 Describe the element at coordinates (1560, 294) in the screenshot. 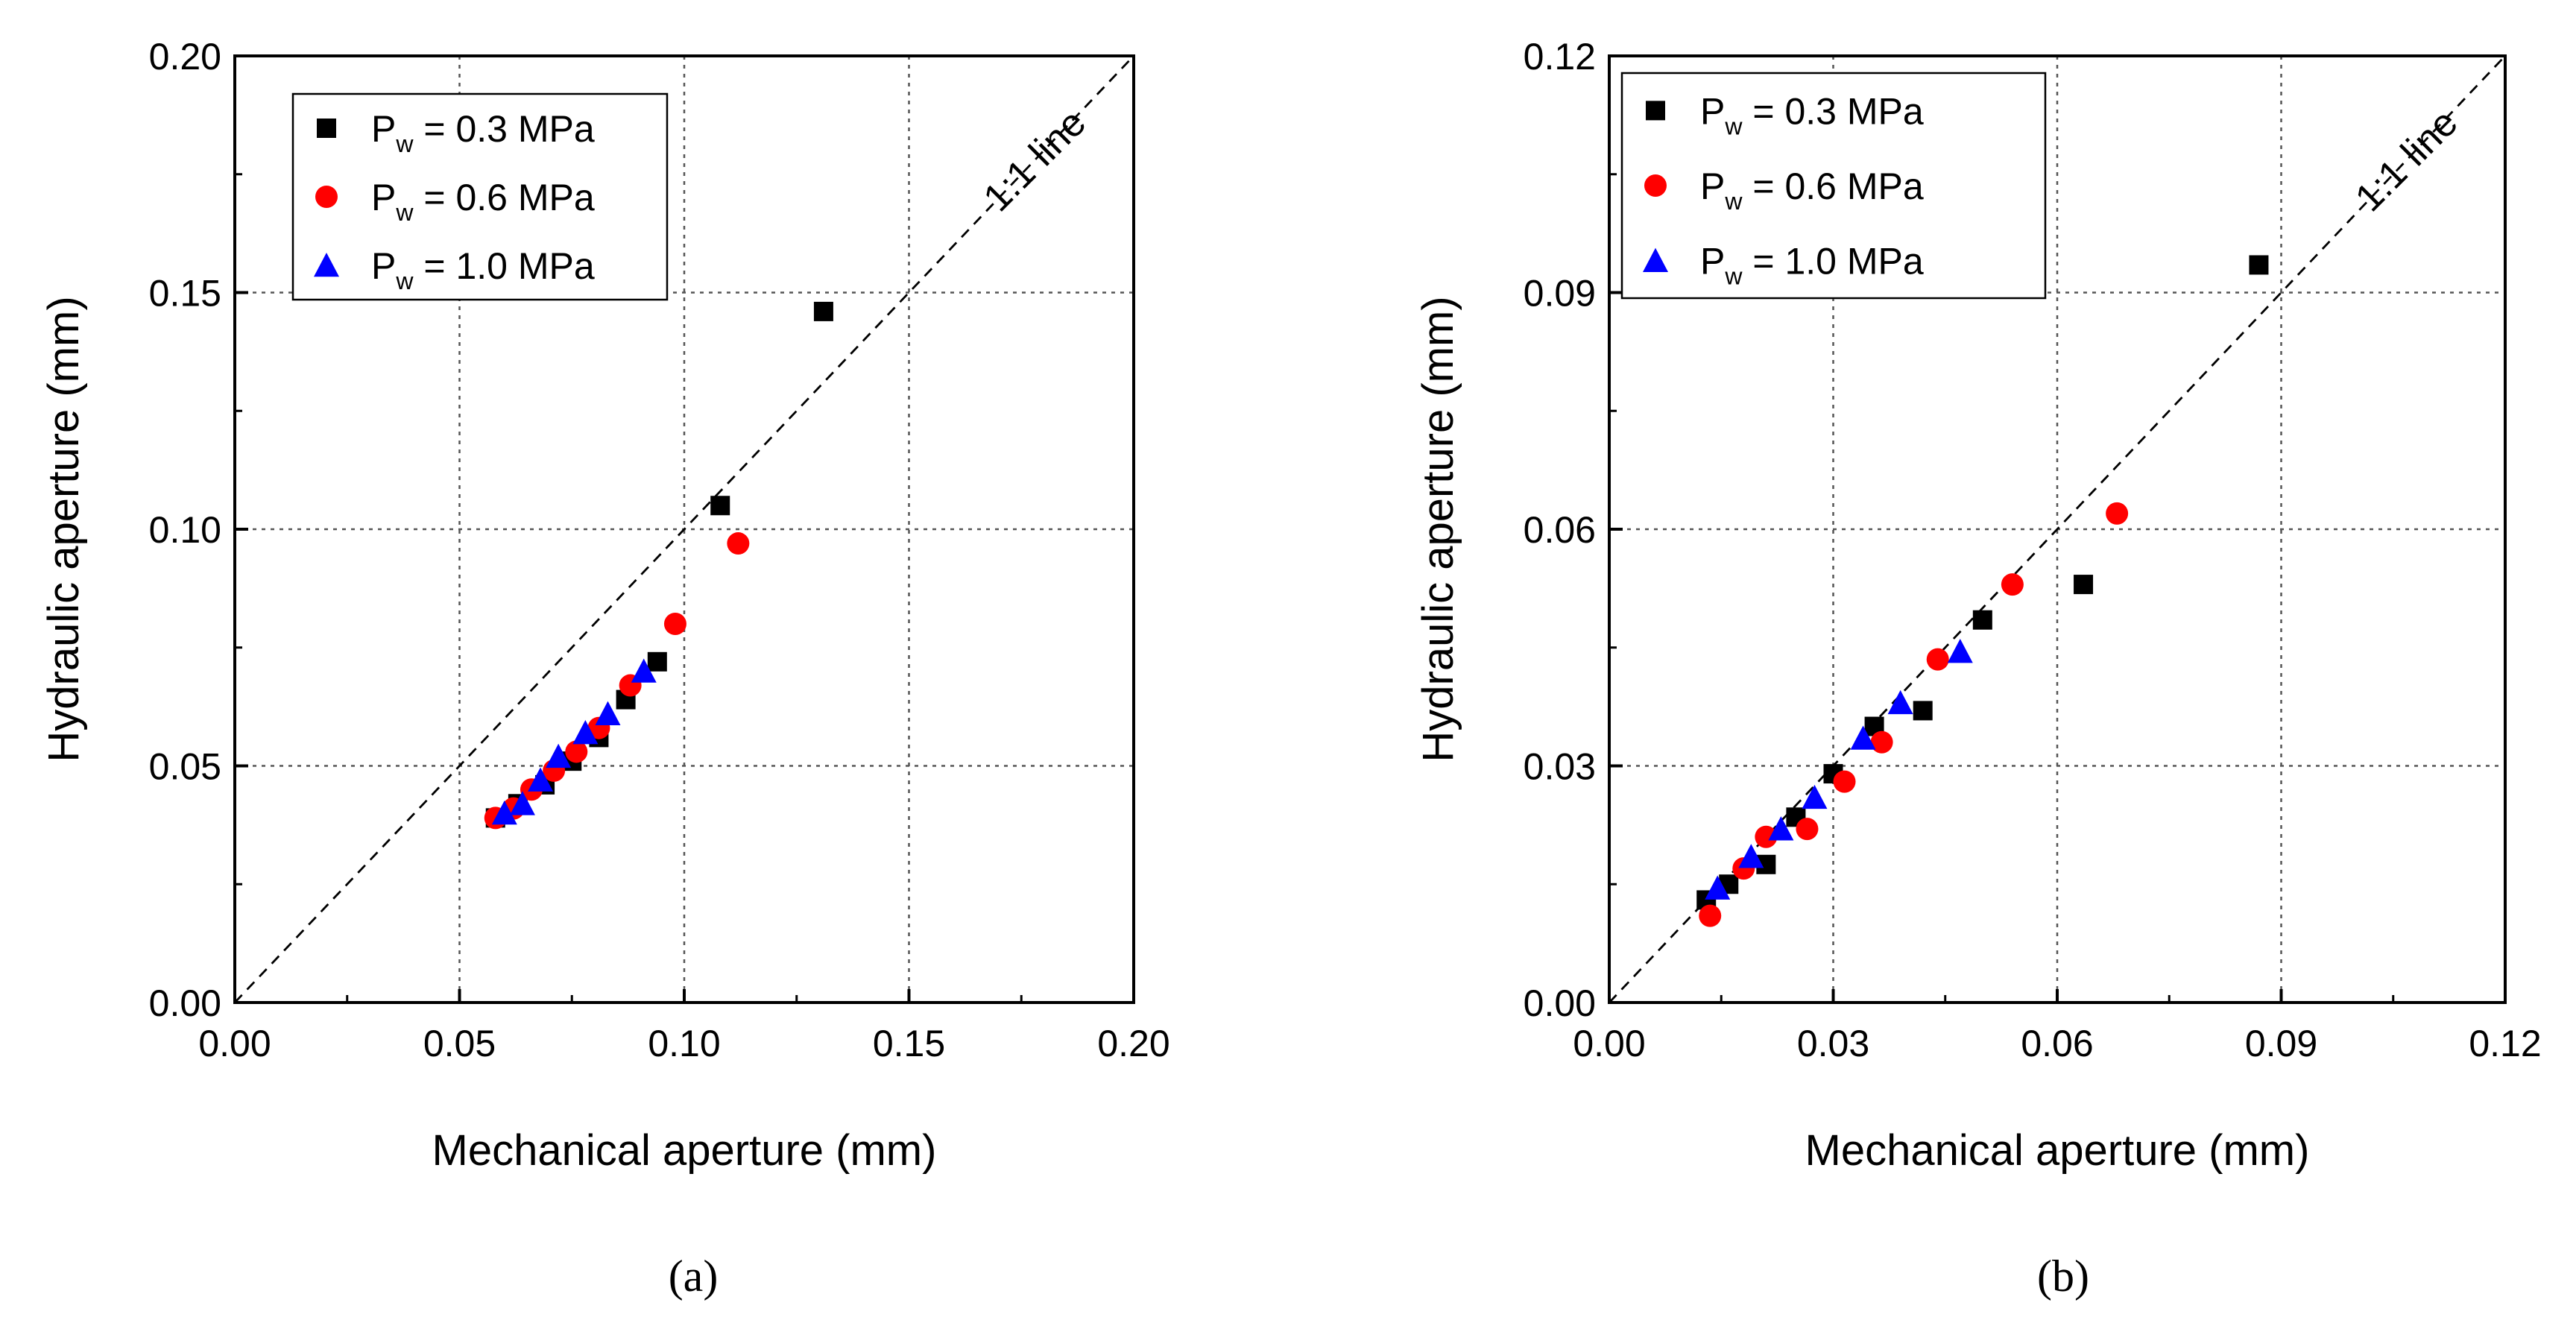

I see `y-tick-label: 0.09` at that location.